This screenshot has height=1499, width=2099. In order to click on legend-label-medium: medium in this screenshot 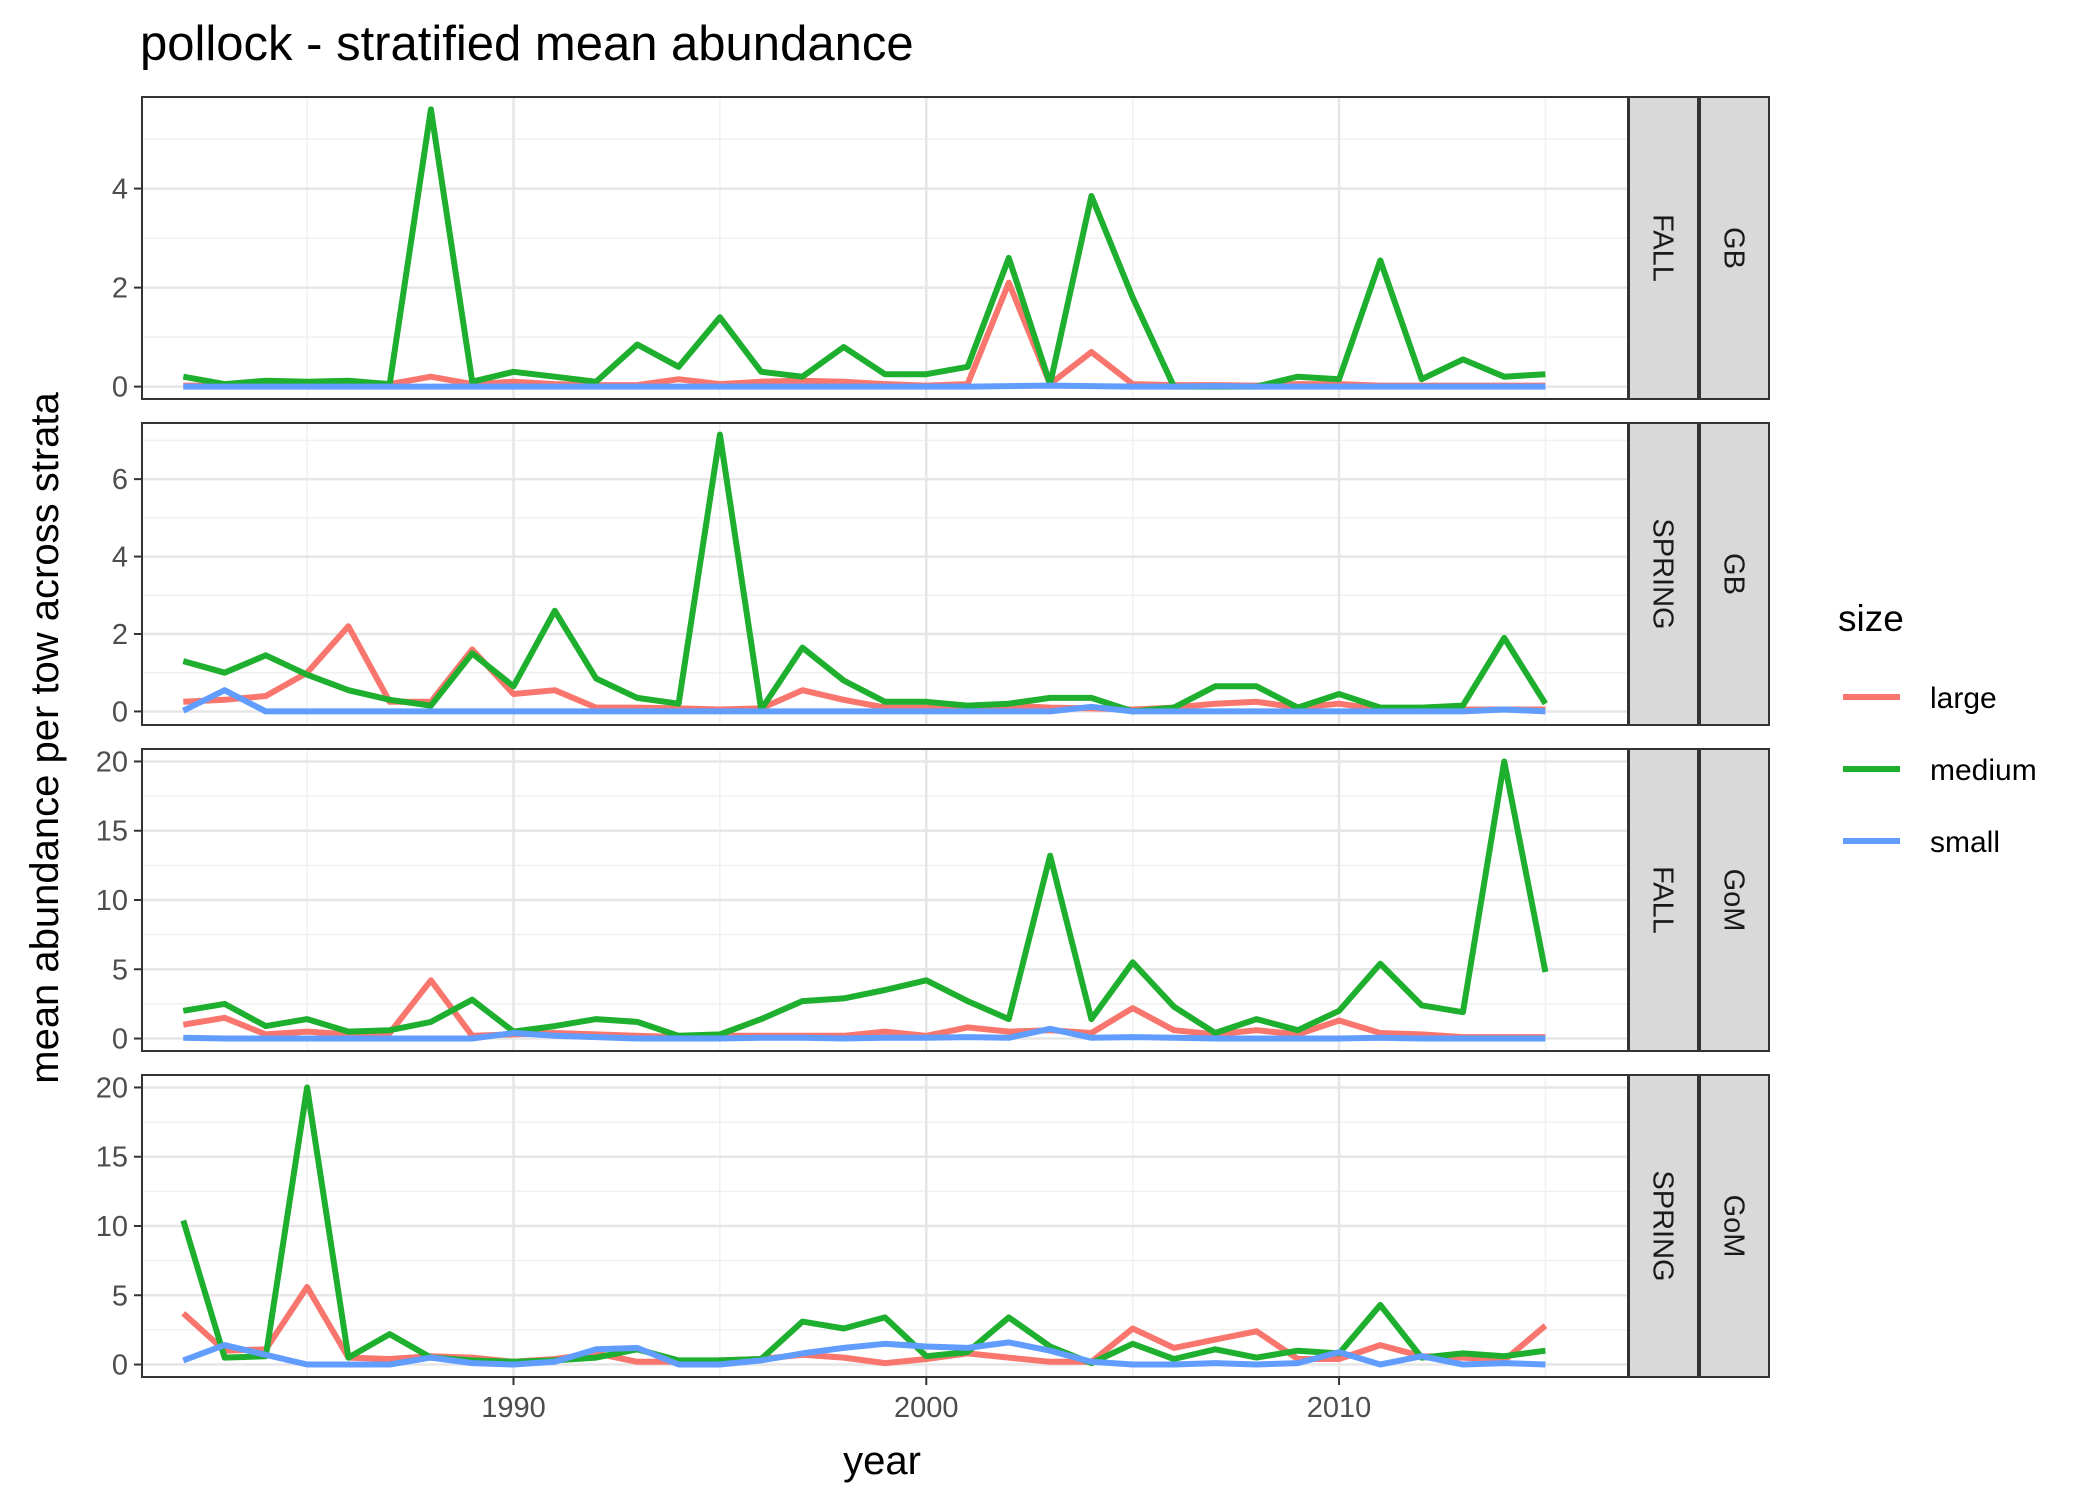, I will do `click(1983, 770)`.